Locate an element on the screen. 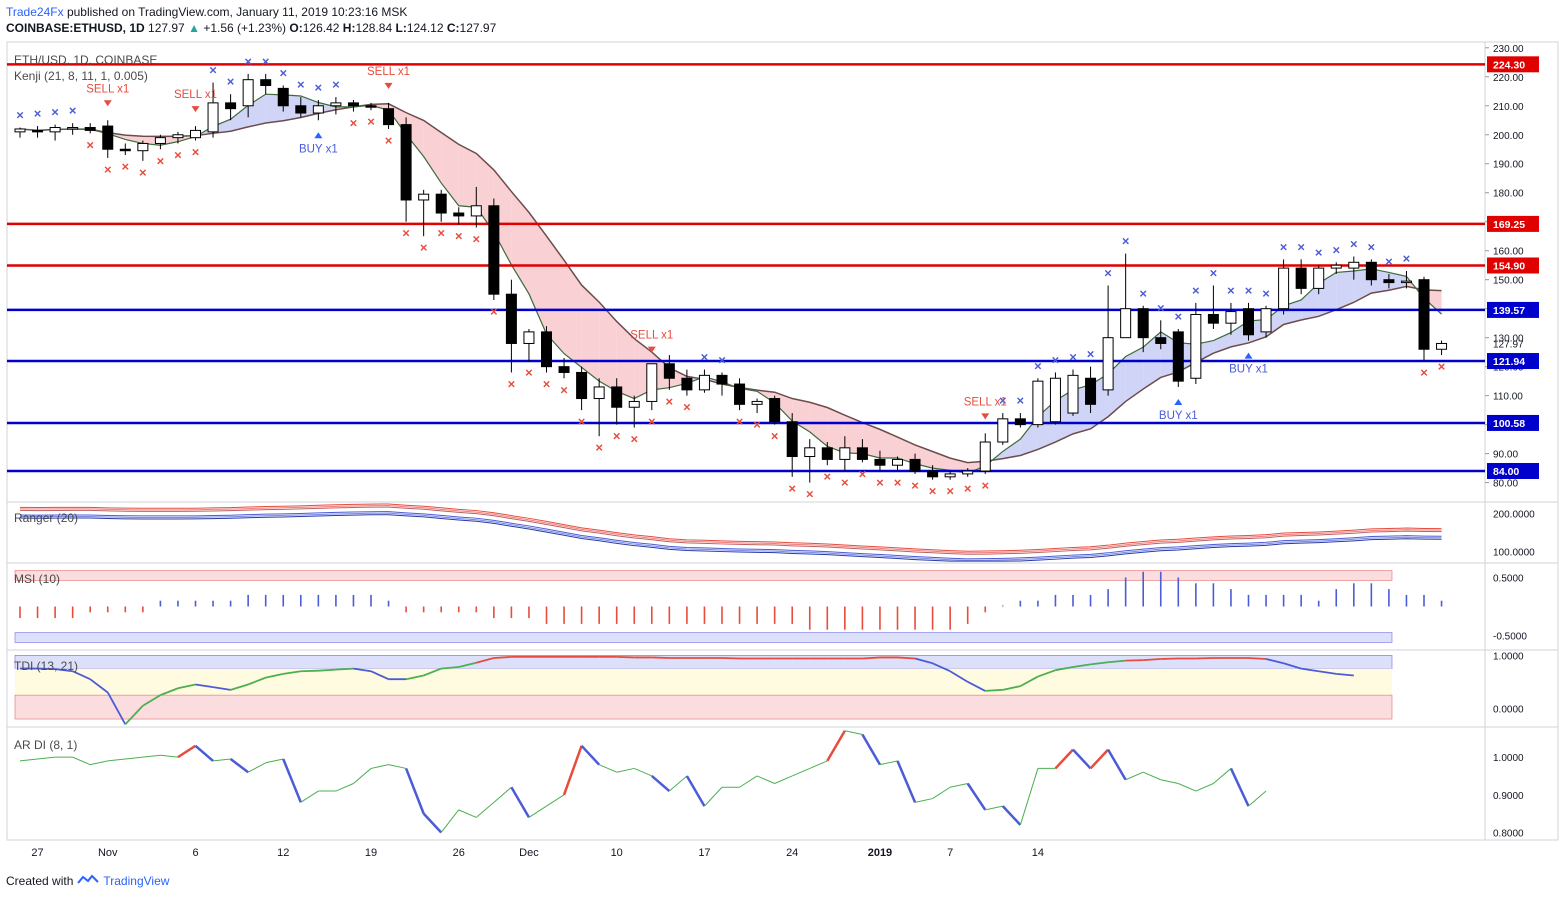 The width and height of the screenshot is (1565, 899). buy-arrow-icon is located at coordinates (318, 135).